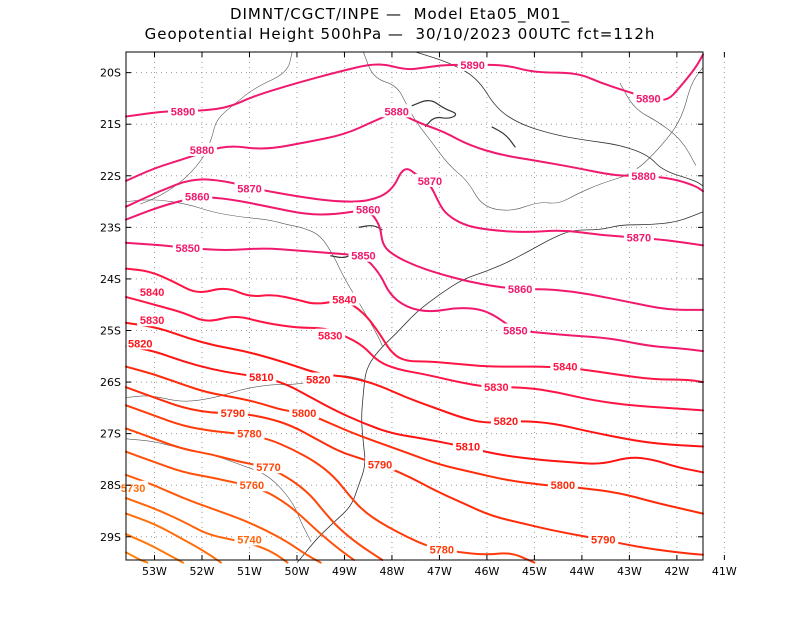 The width and height of the screenshot is (800, 618). Describe the element at coordinates (202, 571) in the screenshot. I see `lon-tick-label: 52W` at that location.